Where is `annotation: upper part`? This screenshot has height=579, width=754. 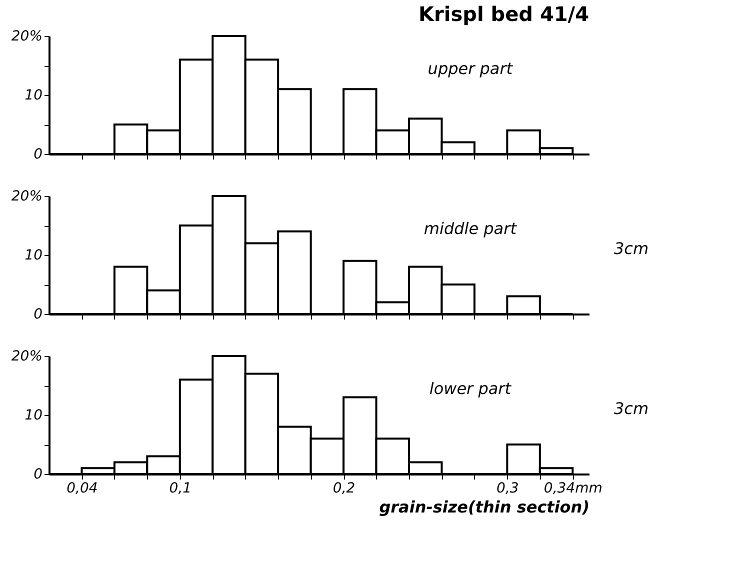
annotation: upper part is located at coordinates (471, 68).